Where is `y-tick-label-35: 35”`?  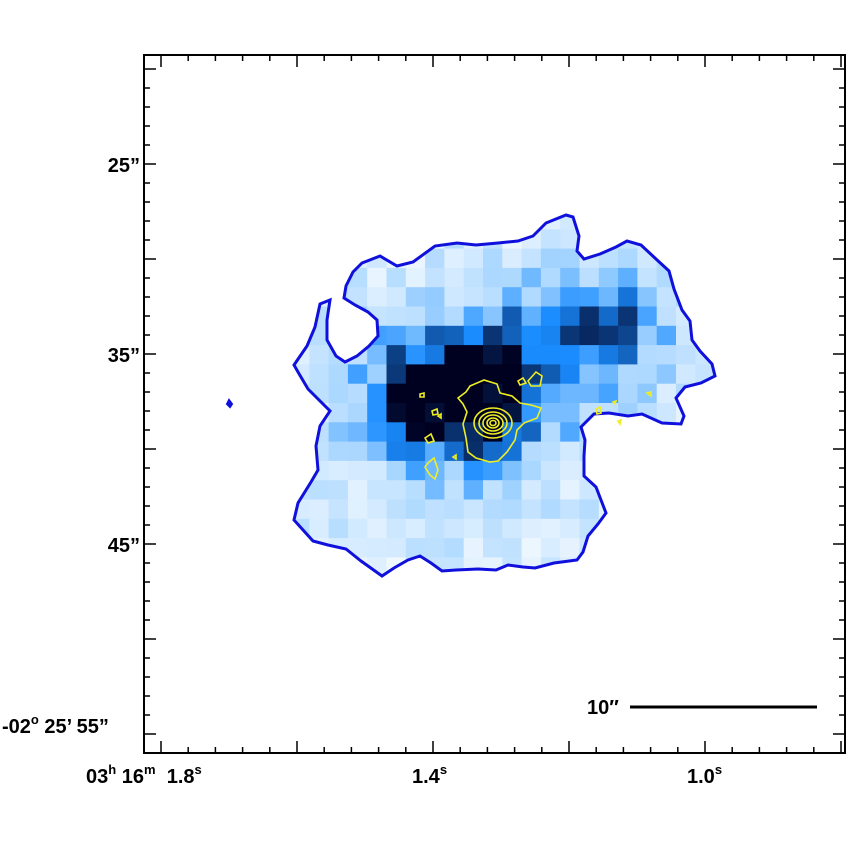
y-tick-label-35: 35” is located at coordinates (123, 356).